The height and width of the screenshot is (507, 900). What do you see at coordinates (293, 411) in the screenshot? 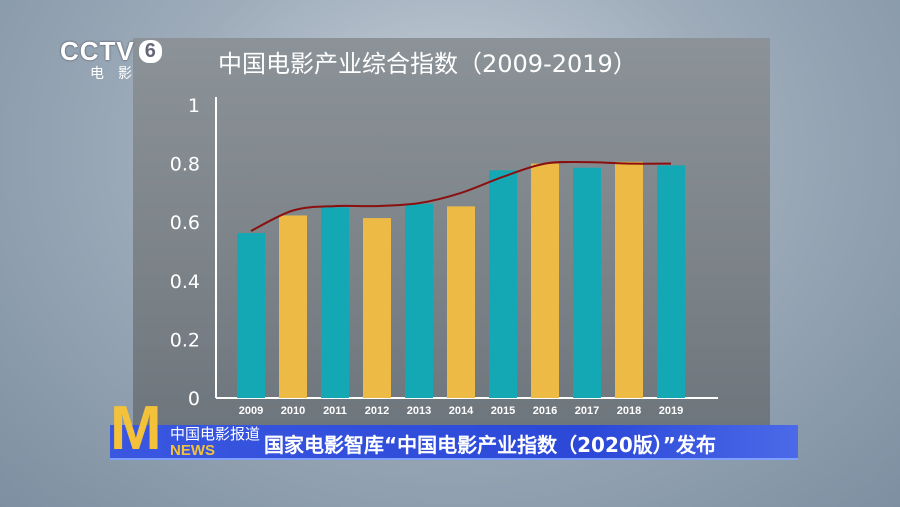
I see `x-tick-label: 2010` at bounding box center [293, 411].